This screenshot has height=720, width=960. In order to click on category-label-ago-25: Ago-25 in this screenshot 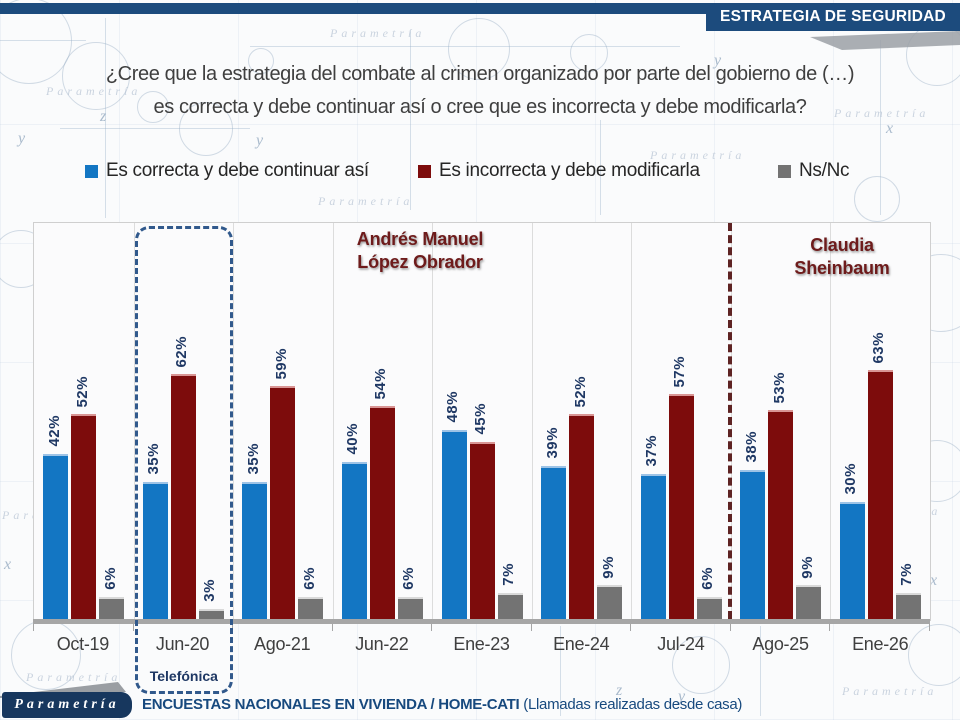, I will do `click(780, 644)`.